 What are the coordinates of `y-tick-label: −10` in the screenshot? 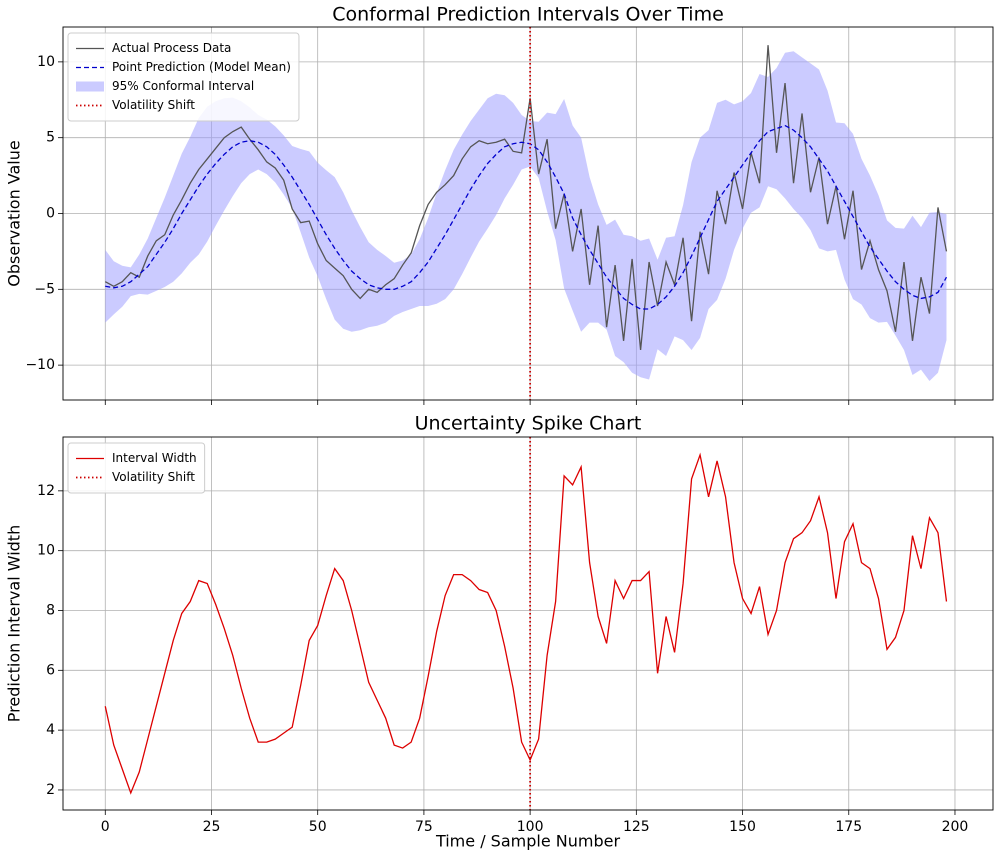 It's located at (40, 365).